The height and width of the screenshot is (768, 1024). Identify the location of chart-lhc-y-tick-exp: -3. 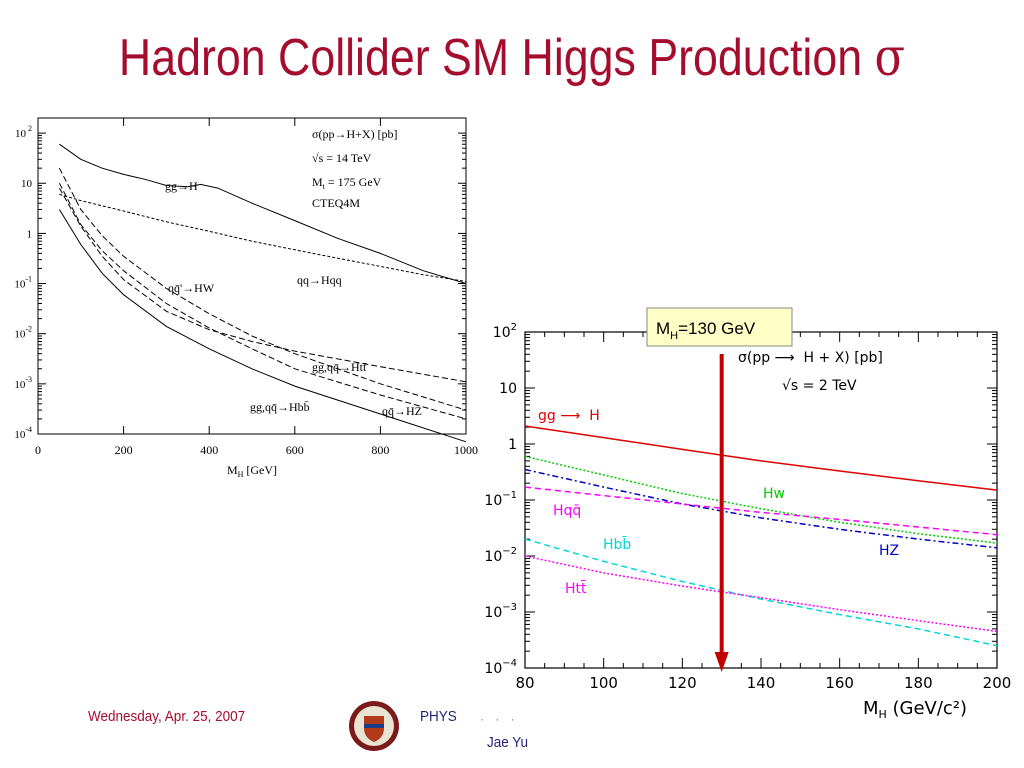
(28, 379).